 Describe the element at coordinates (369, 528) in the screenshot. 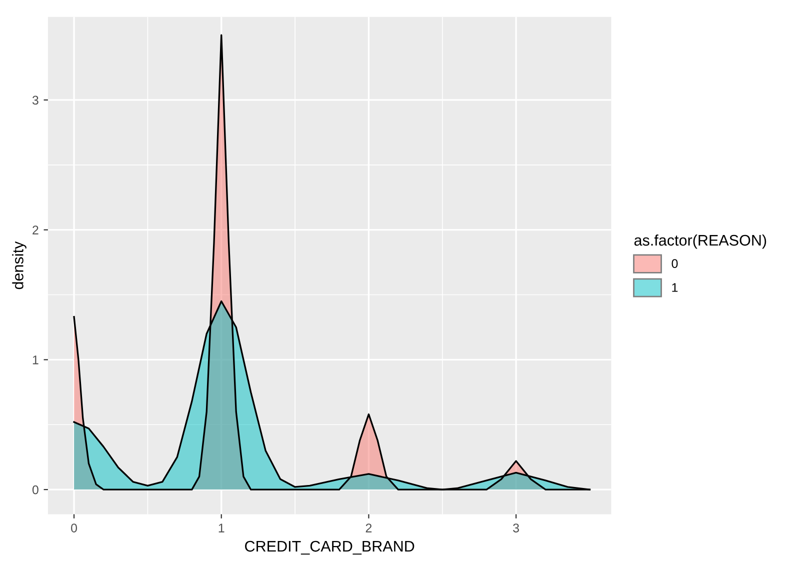

I see `x-tick-label: 2` at that location.